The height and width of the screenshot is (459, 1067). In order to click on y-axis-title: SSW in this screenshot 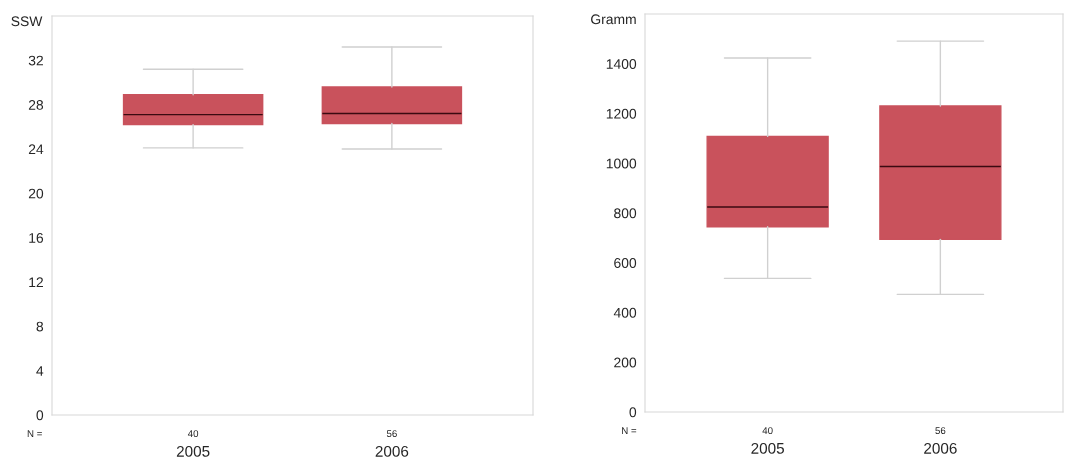, I will do `click(27, 21)`.